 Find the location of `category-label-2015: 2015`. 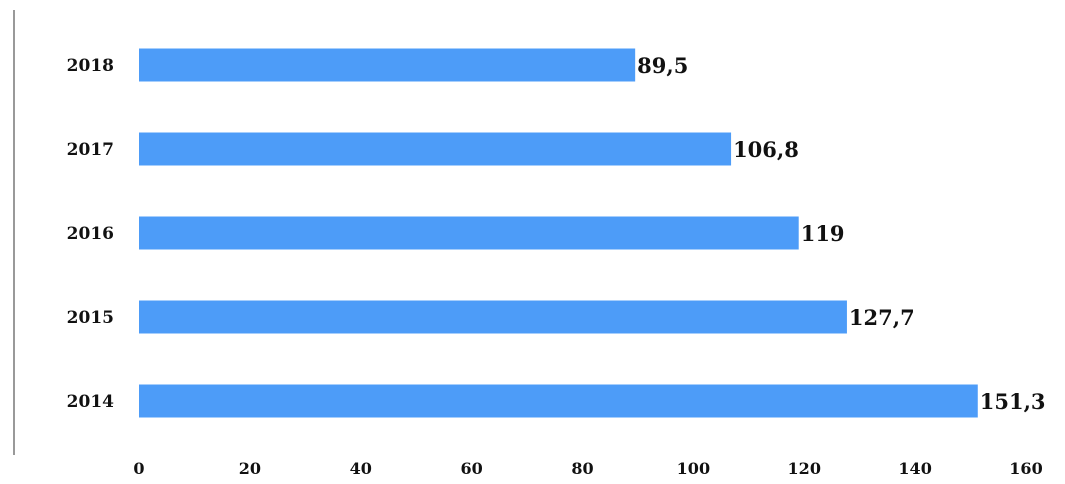

category-label-2015: 2015 is located at coordinates (90, 318).